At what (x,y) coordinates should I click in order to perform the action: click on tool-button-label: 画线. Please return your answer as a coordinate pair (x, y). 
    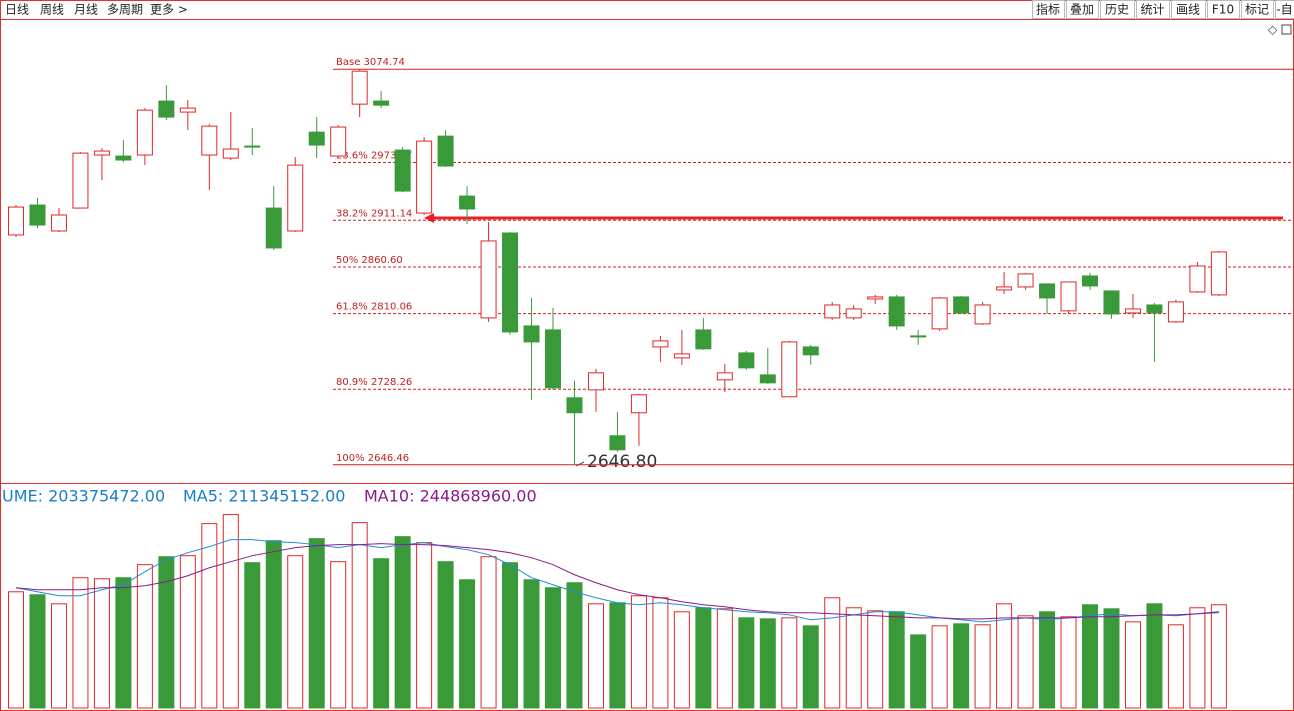
    Looking at the image, I should click on (1188, 10).